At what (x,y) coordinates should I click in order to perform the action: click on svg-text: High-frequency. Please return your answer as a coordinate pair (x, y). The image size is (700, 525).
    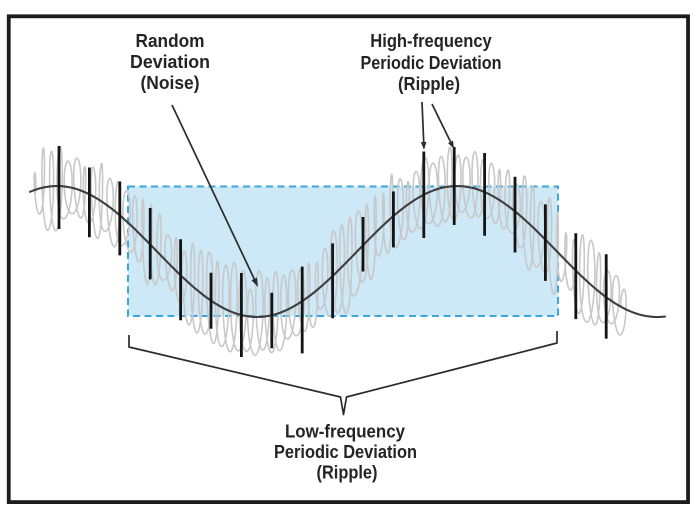
    Looking at the image, I should click on (431, 41).